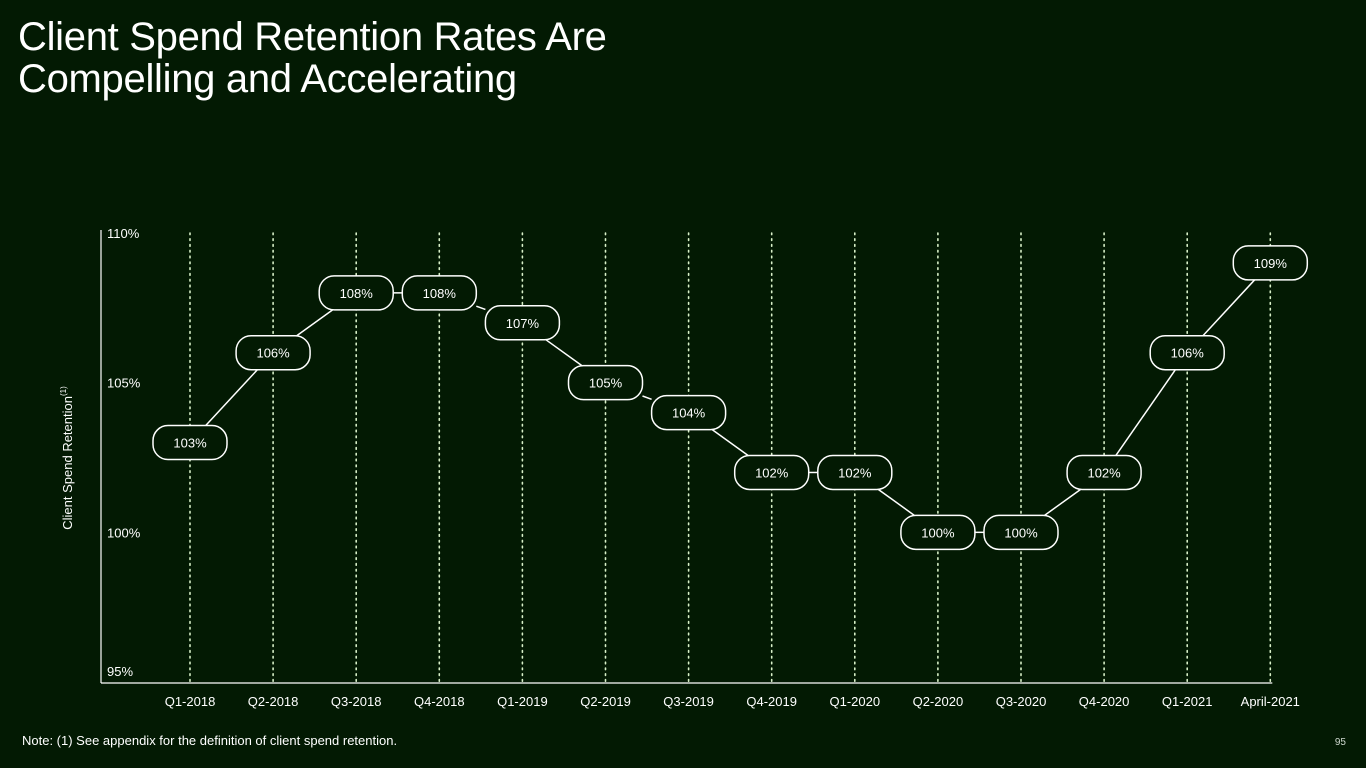  I want to click on page-number: 95, so click(1340, 742).